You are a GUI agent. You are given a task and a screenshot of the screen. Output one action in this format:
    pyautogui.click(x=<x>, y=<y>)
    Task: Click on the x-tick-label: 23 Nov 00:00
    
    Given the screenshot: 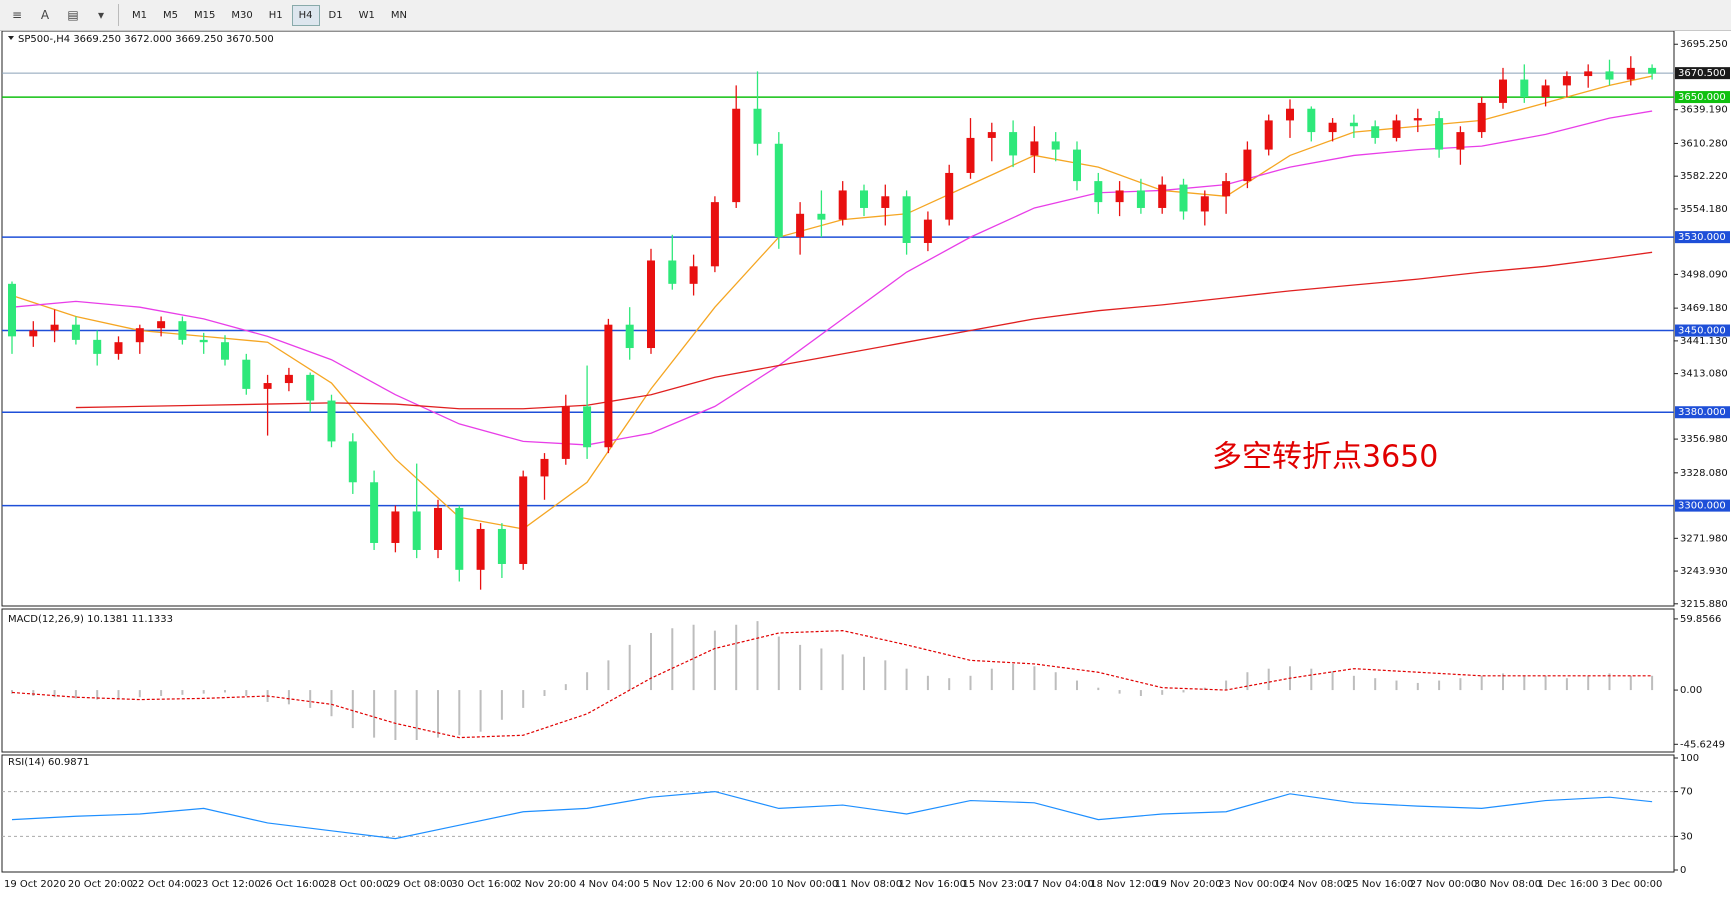 What is the action you would take?
    pyautogui.click(x=1251, y=884)
    